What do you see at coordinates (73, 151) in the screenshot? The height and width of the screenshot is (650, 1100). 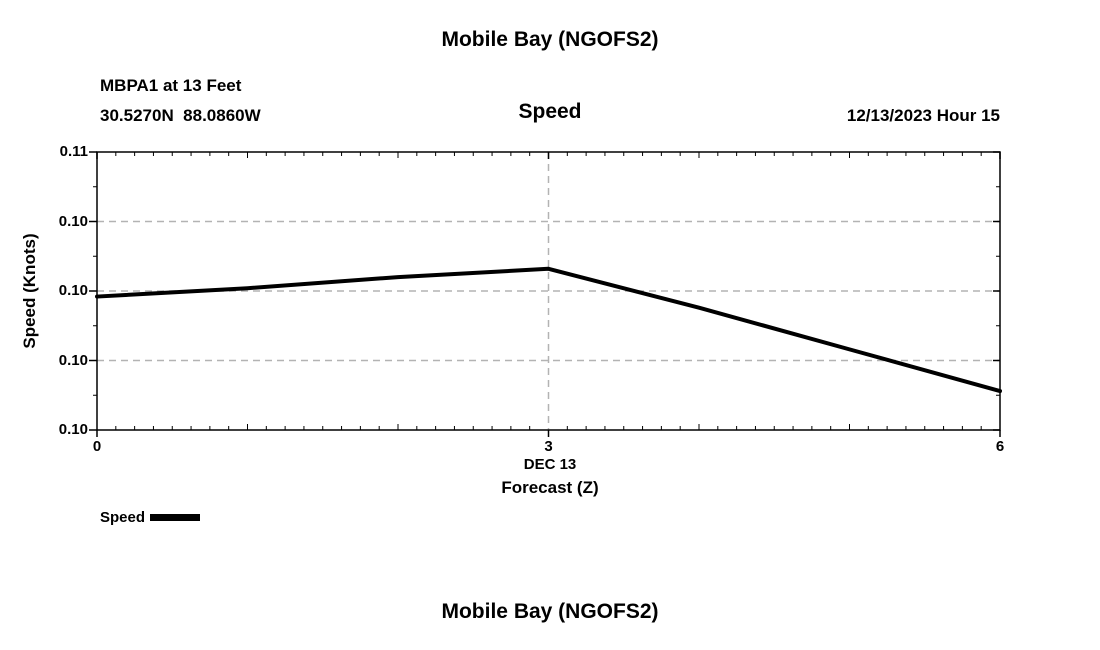 I see `y-tick-label: 0.11` at bounding box center [73, 151].